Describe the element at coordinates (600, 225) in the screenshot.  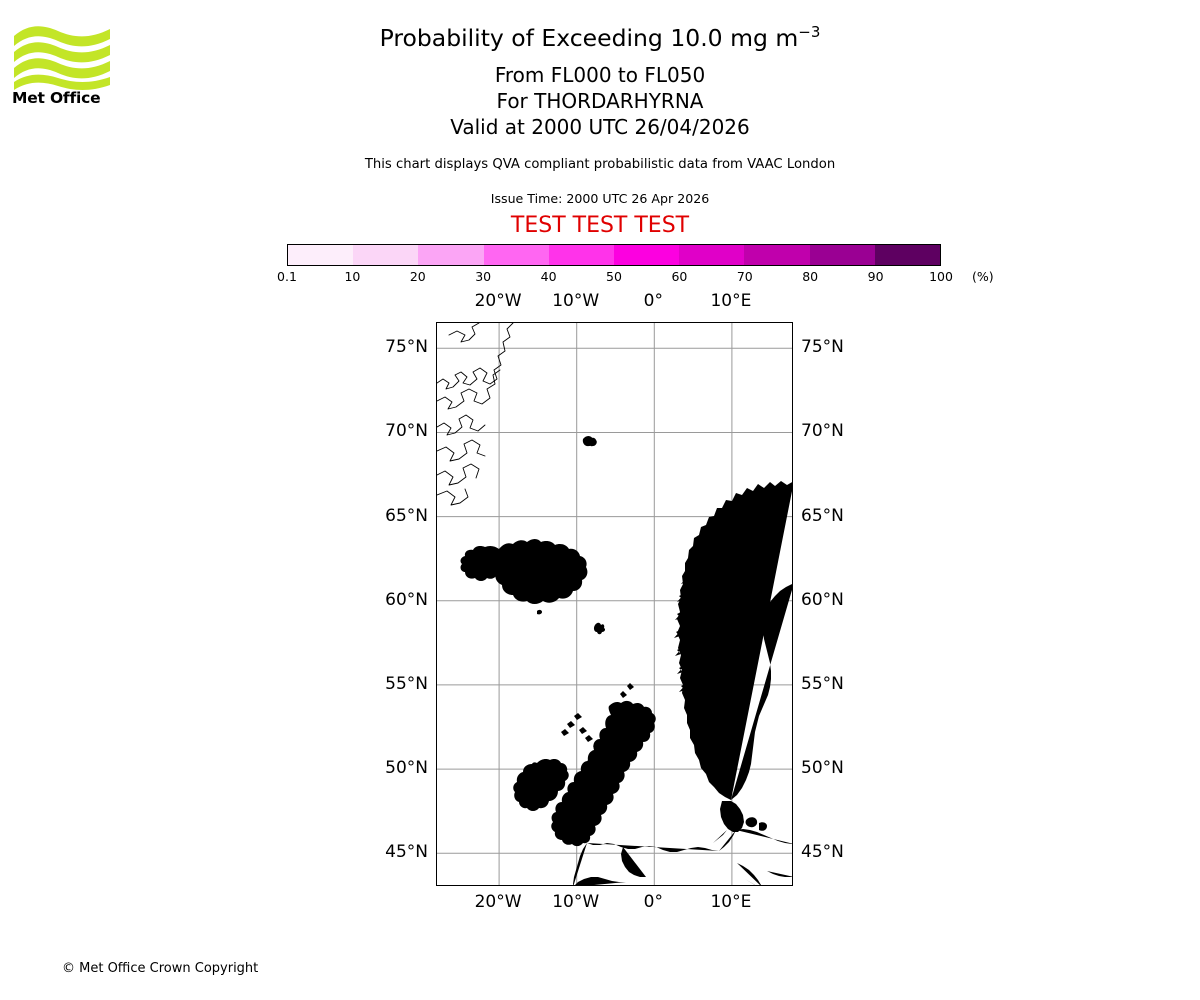
I see `test-banner: TEST TEST TEST` at that location.